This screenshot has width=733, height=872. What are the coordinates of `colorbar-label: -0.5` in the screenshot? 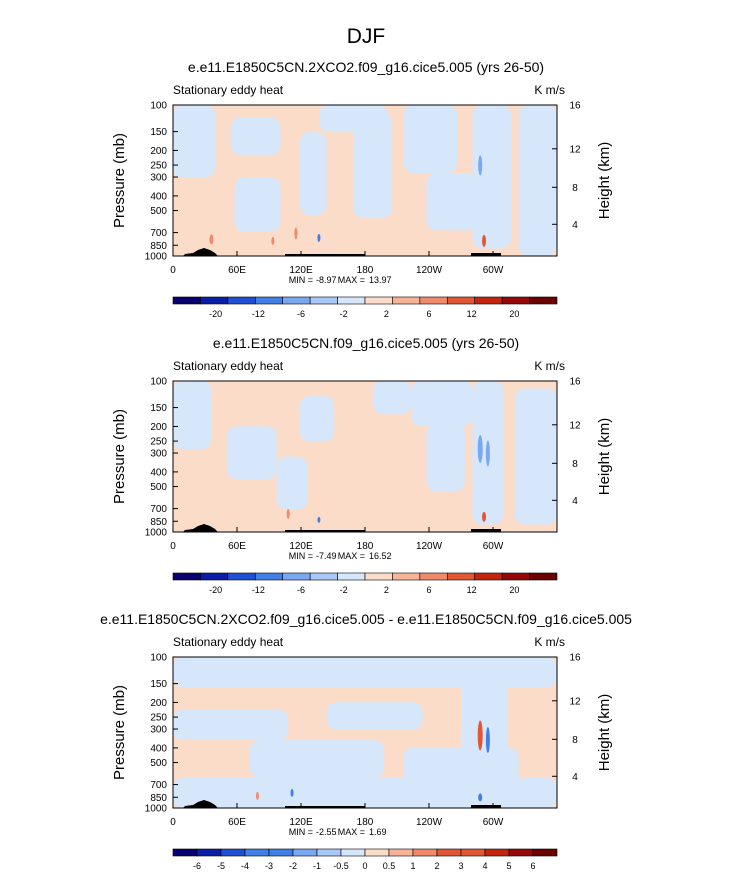 It's located at (341, 866).